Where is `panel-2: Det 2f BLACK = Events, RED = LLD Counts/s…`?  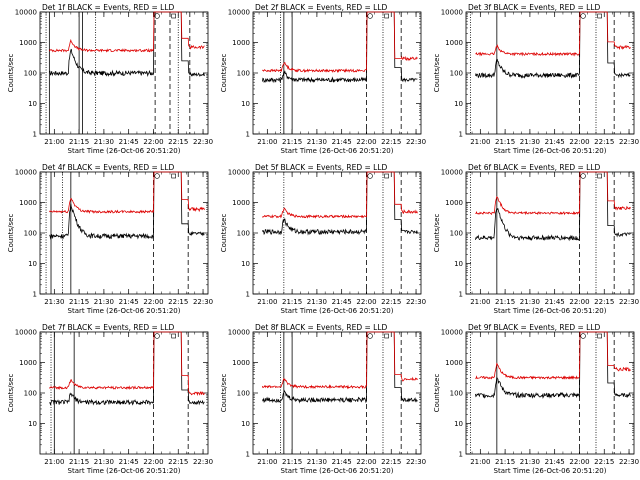
panel-2: Det 2f BLACK = Events, RED = LLD Counts/s… is located at coordinates (323, 79).